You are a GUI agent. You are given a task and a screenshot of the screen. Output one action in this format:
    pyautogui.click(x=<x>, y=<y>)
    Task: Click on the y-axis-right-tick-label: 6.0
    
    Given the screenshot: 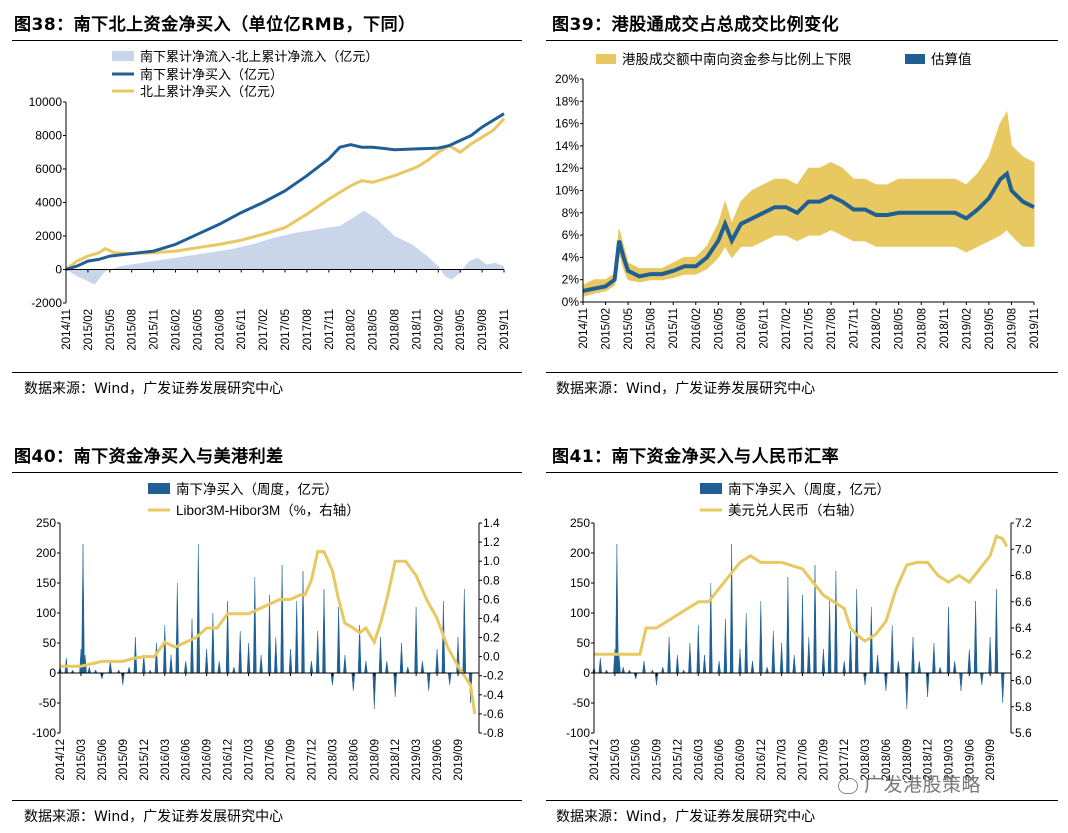 What is the action you would take?
    pyautogui.click(x=1023, y=681)
    